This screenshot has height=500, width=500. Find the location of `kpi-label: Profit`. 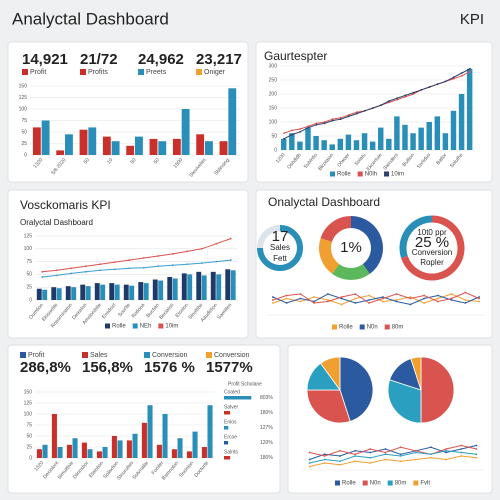

kpi-label: Profit is located at coordinates (38, 72).